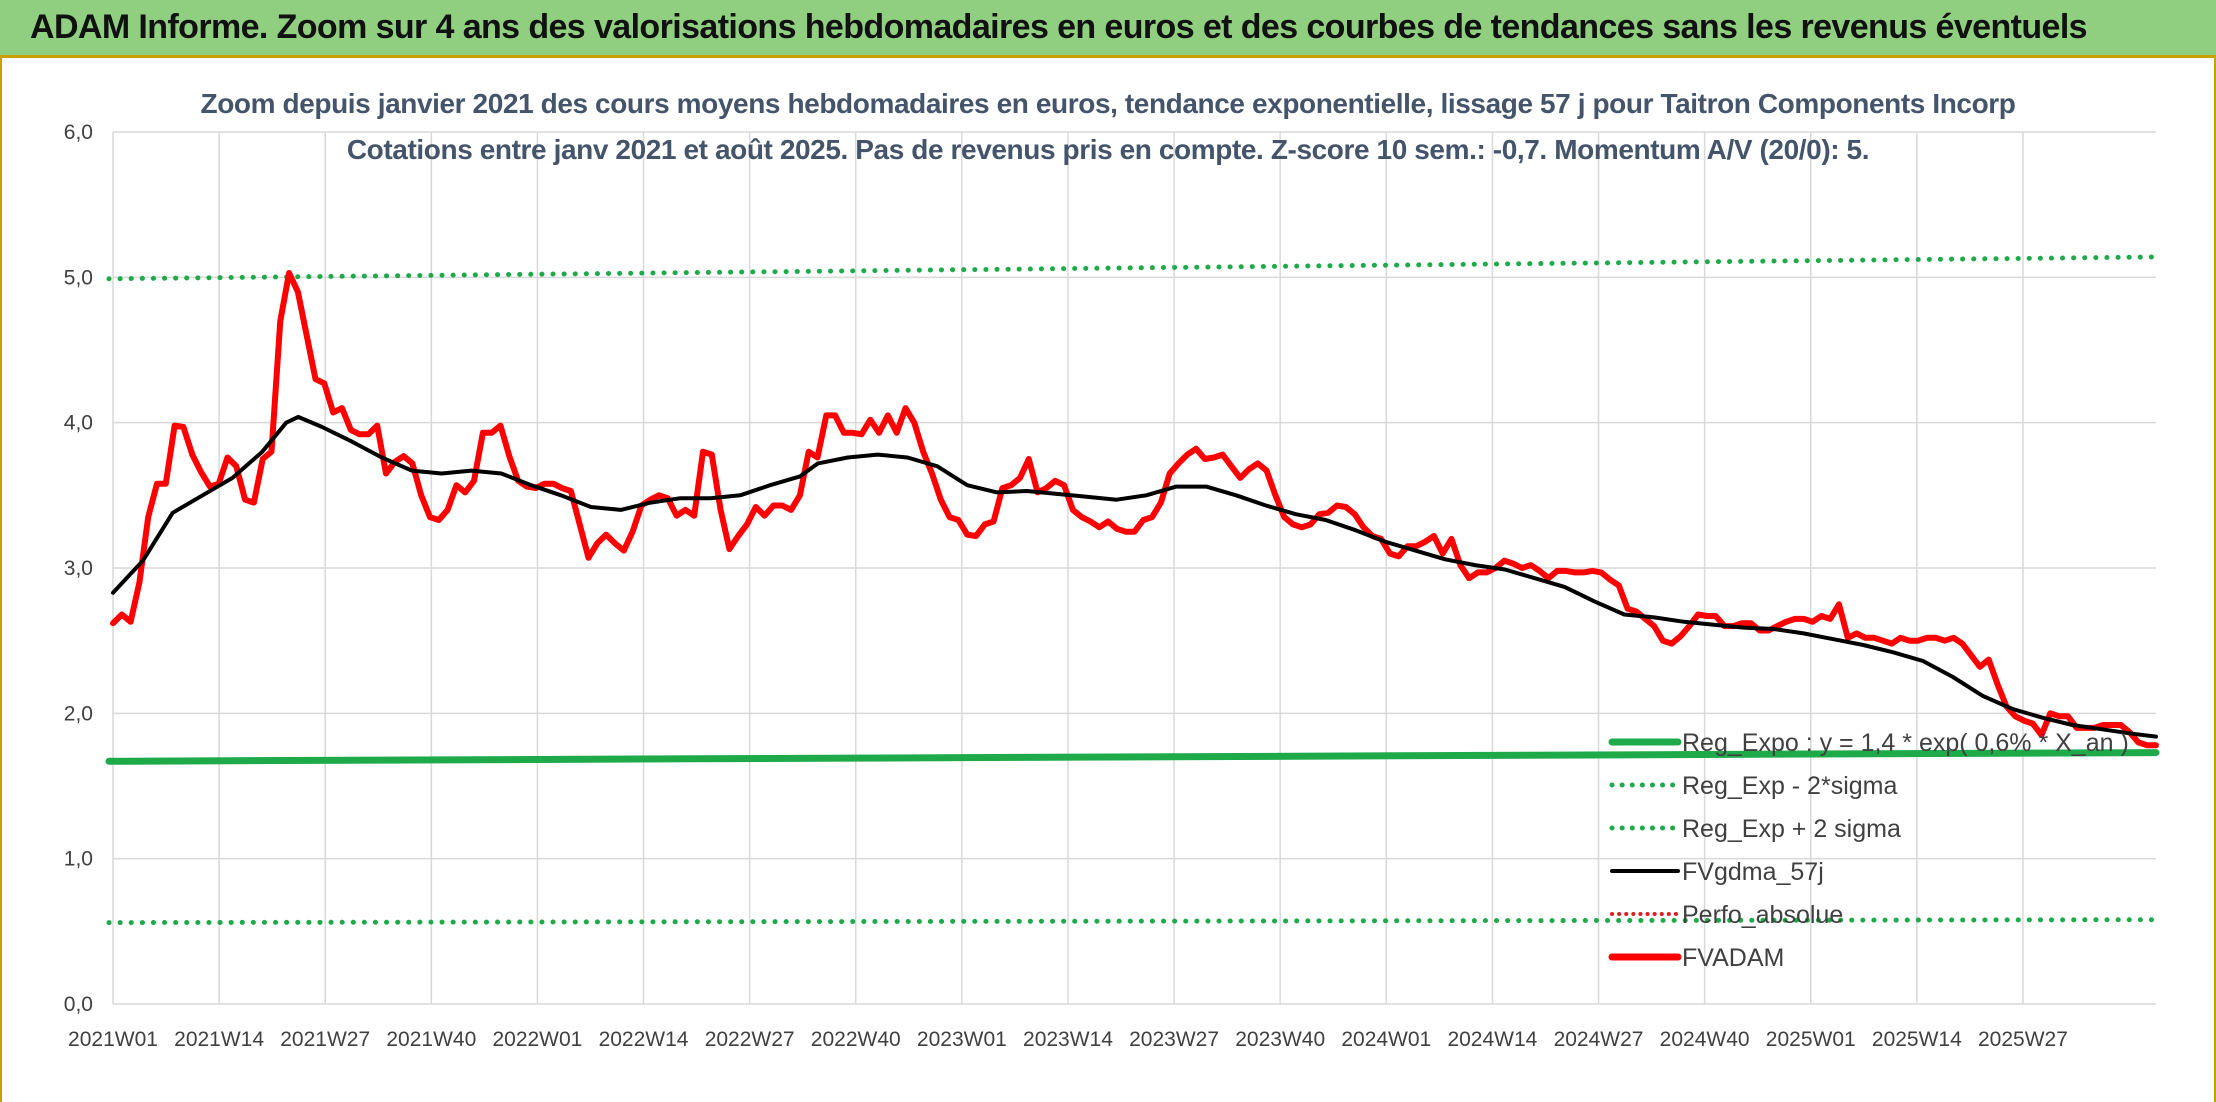 The height and width of the screenshot is (1102, 2216). I want to click on series-line-reg-expo, so click(1132, 757).